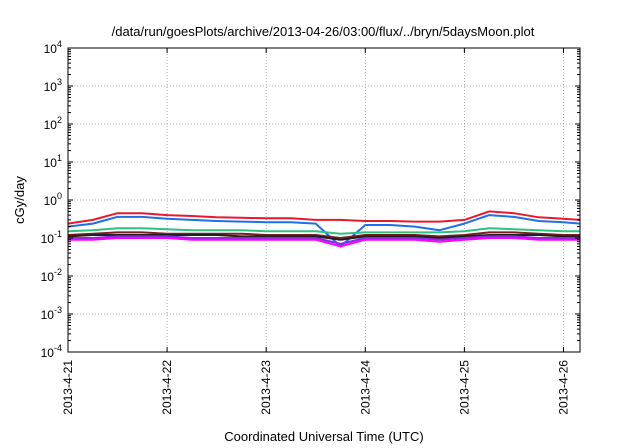 The image size is (640, 448). I want to click on y-tick-label: 10³, so click(53, 85).